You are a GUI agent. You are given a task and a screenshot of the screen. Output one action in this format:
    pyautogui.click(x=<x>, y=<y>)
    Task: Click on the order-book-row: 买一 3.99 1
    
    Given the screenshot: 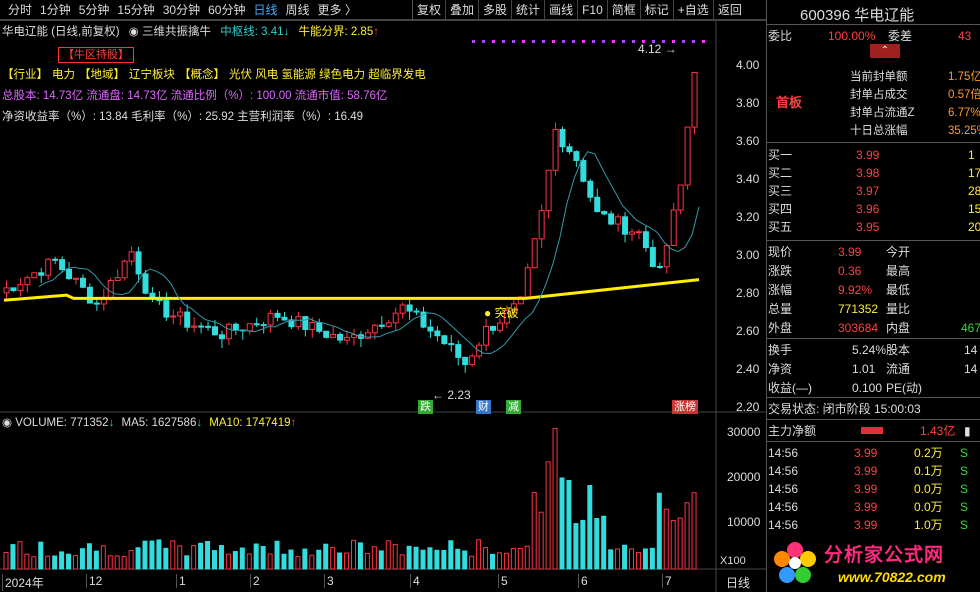 What is the action you would take?
    pyautogui.click(x=874, y=155)
    